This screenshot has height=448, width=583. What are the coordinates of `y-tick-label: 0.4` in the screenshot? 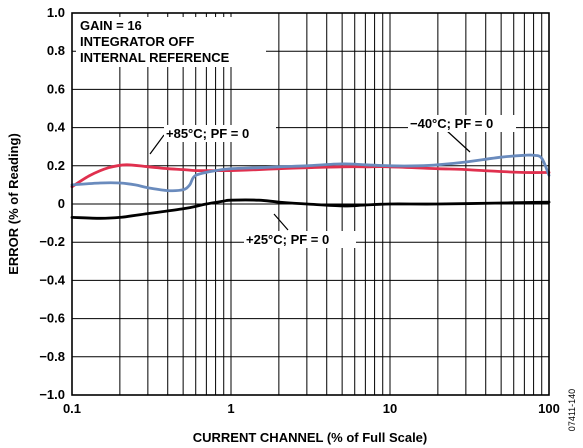 It's located at (56, 127).